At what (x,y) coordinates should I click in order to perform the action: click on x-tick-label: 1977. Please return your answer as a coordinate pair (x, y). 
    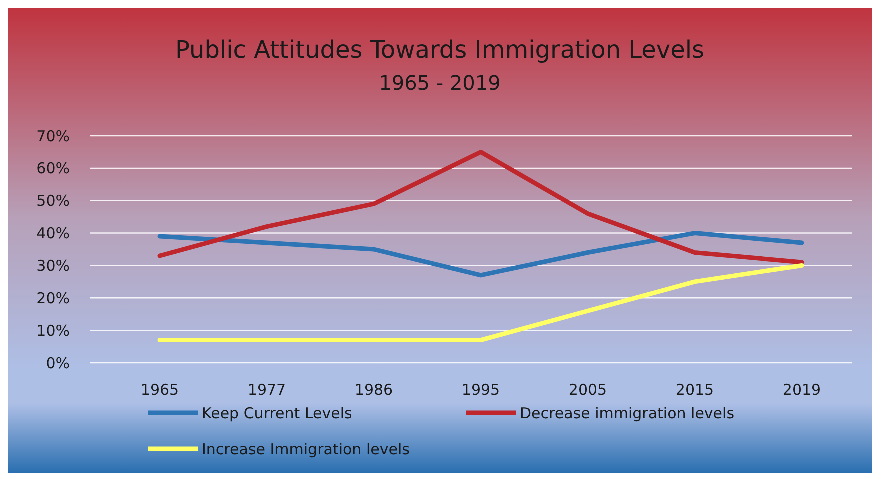
    Looking at the image, I should click on (267, 390).